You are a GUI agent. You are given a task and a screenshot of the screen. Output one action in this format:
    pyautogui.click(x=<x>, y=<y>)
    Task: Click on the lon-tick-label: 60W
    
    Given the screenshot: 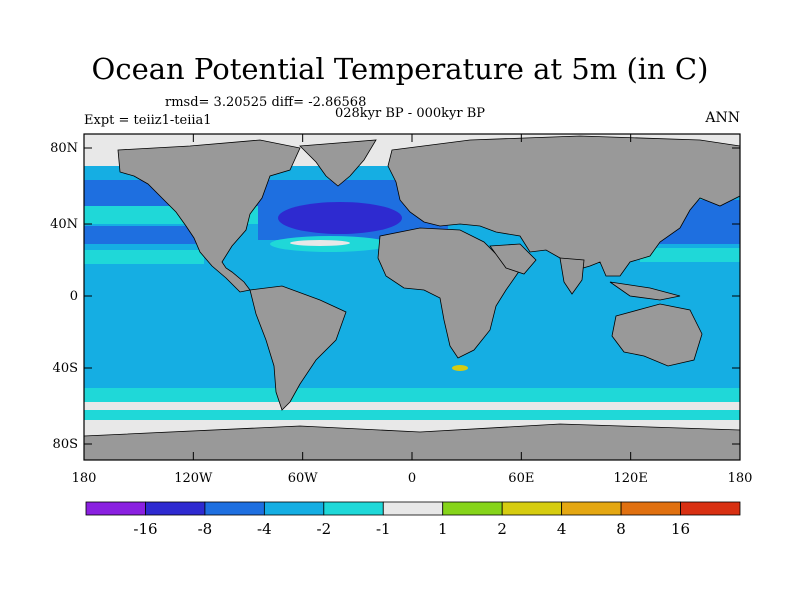 What is the action you would take?
    pyautogui.click(x=303, y=478)
    